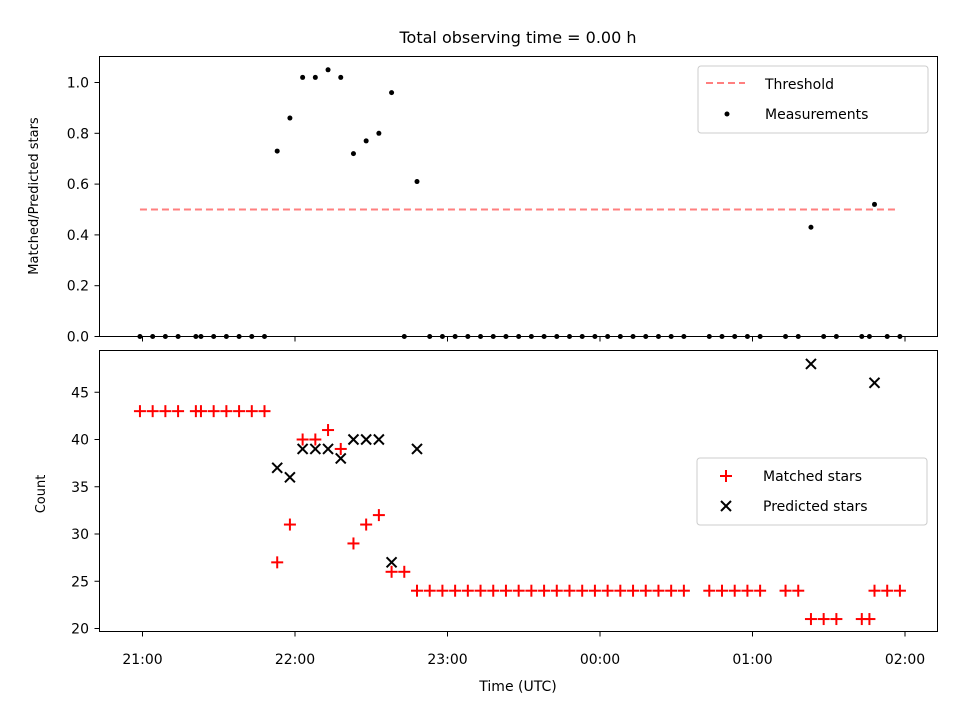 This screenshot has width=960, height=724. What do you see at coordinates (726, 506) in the screenshot?
I see `legend-predicted-swatch` at bounding box center [726, 506].